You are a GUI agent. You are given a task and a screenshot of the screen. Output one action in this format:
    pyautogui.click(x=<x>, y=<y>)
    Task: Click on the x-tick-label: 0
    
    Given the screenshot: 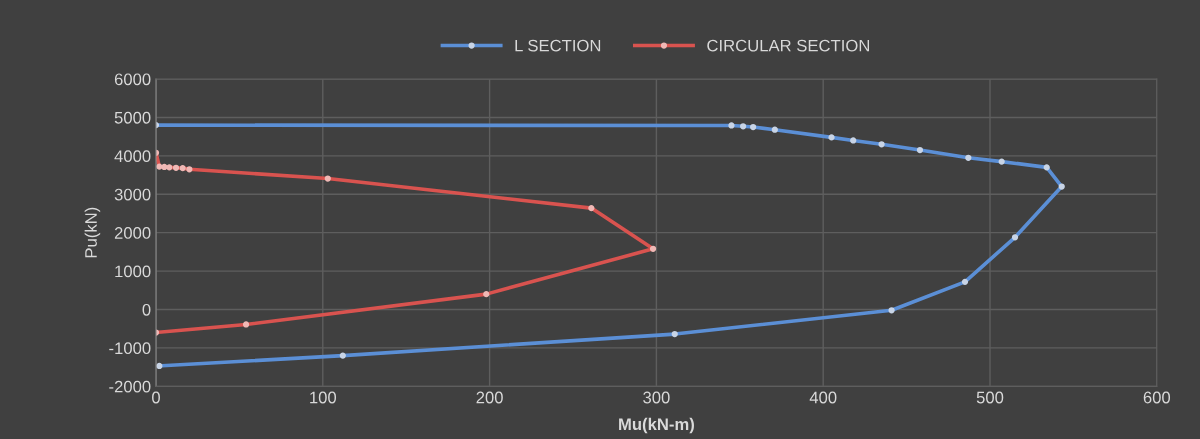 What is the action you would take?
    pyautogui.click(x=156, y=397)
    